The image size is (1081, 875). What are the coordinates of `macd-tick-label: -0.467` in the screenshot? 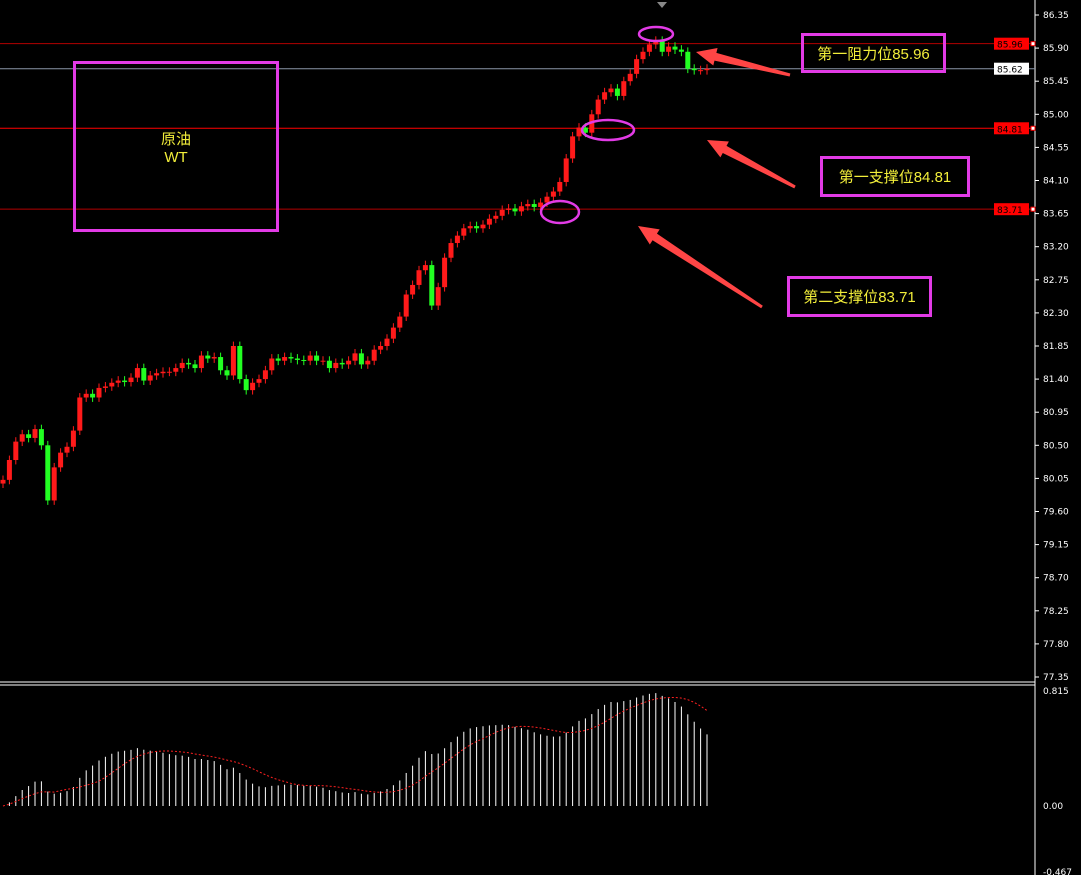 It's located at (1057, 871).